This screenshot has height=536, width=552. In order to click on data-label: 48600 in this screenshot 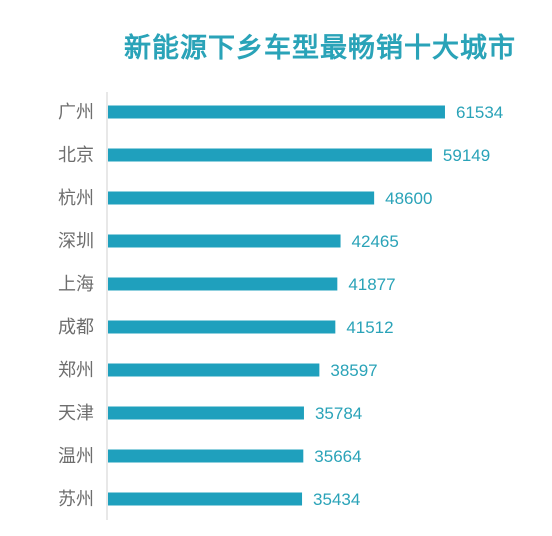, I will do `click(408, 198)`.